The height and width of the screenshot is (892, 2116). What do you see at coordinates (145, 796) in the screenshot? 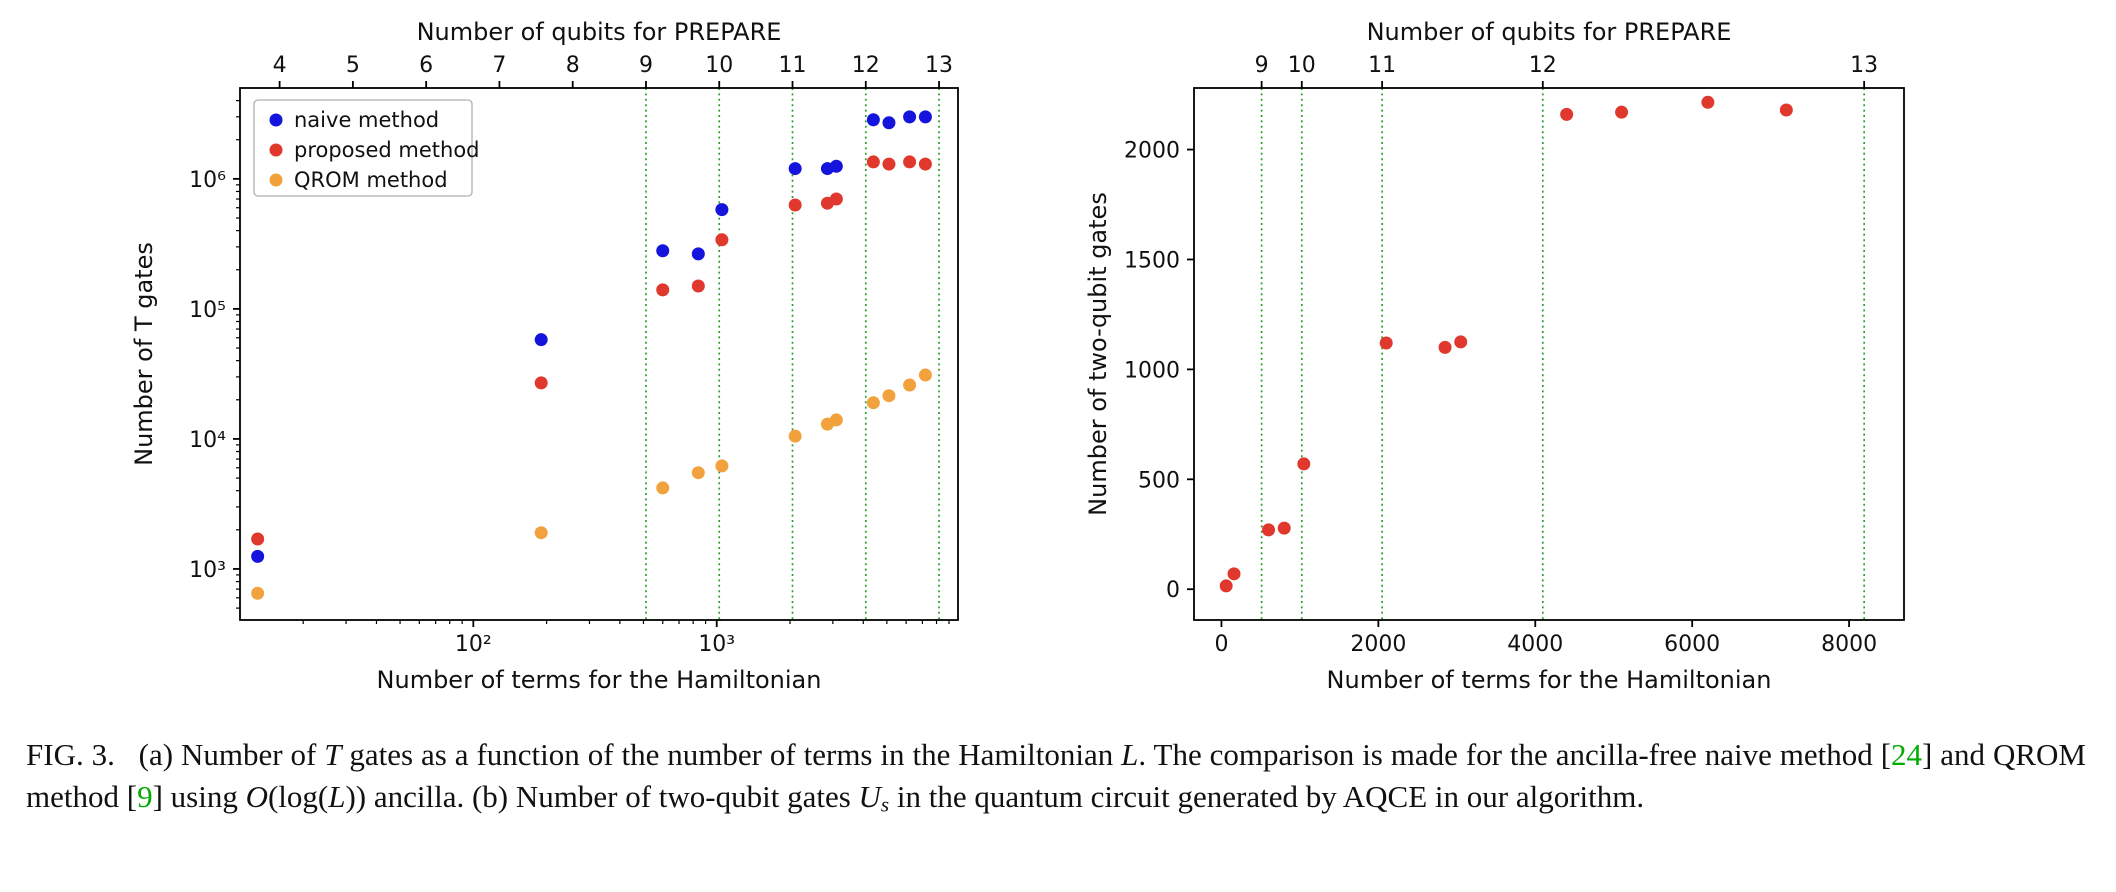
I see `citation-link: 9` at bounding box center [145, 796].